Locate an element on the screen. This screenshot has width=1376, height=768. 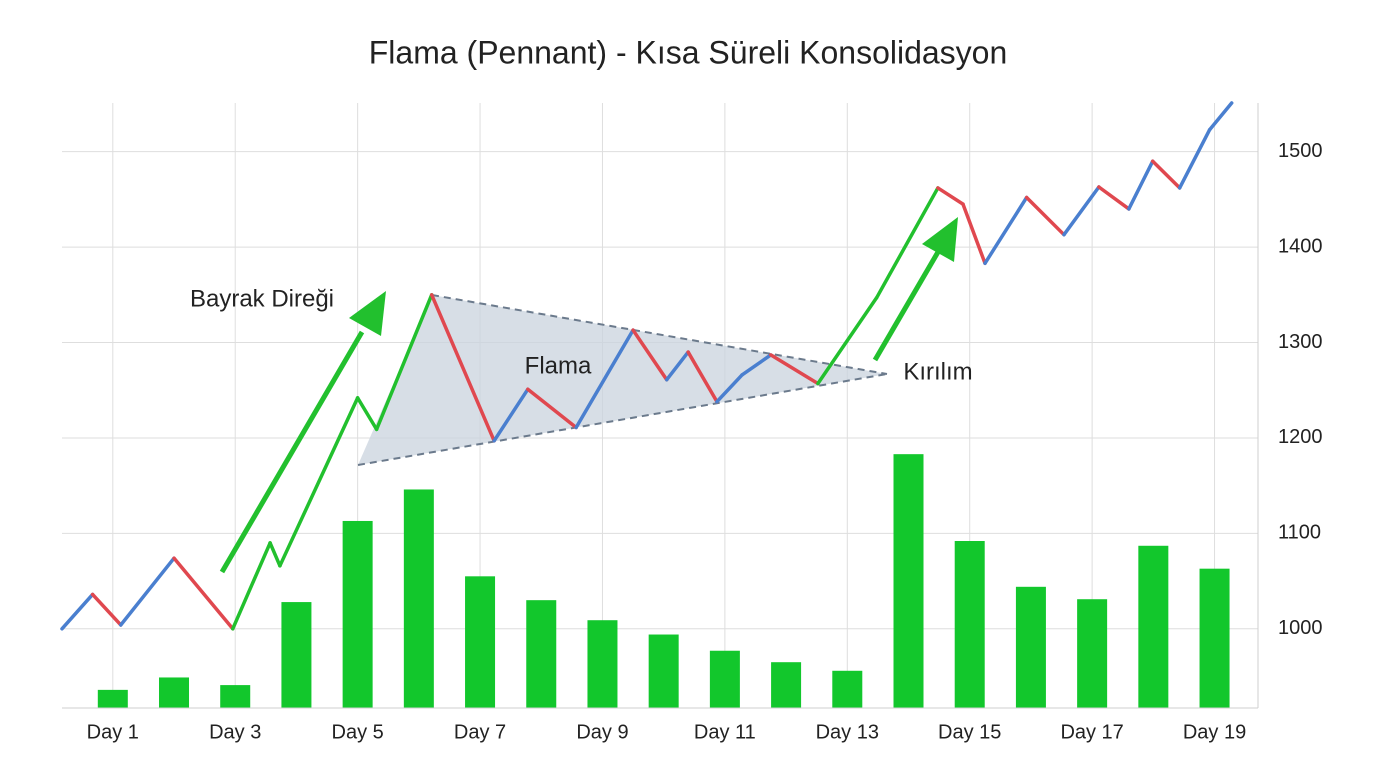
pennant-upper is located at coordinates (659, 334).